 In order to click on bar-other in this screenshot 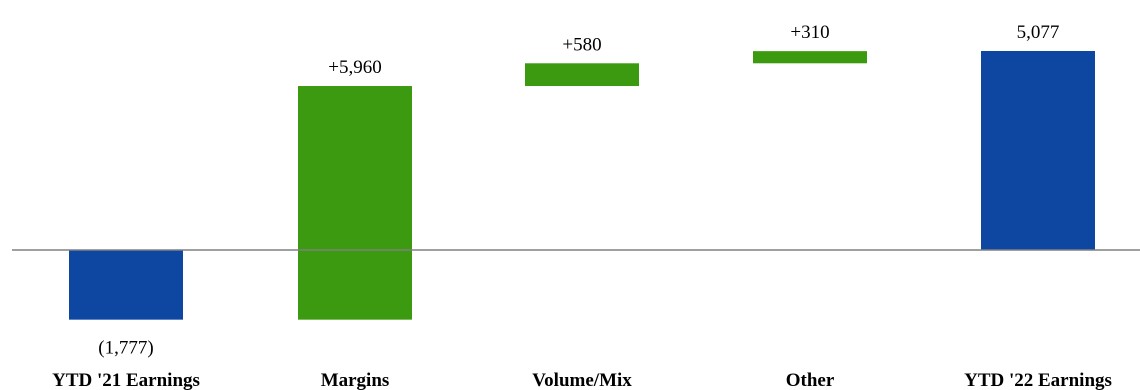, I will do `click(810, 57)`.